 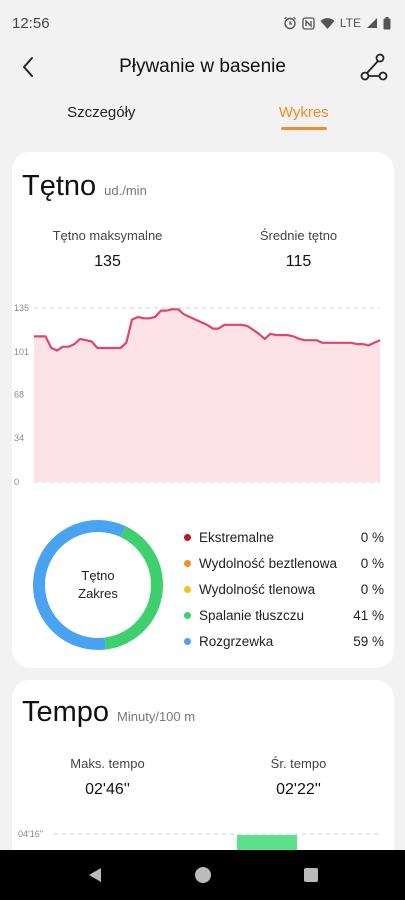 I want to click on hr-ytick: 0, so click(x=16, y=482).